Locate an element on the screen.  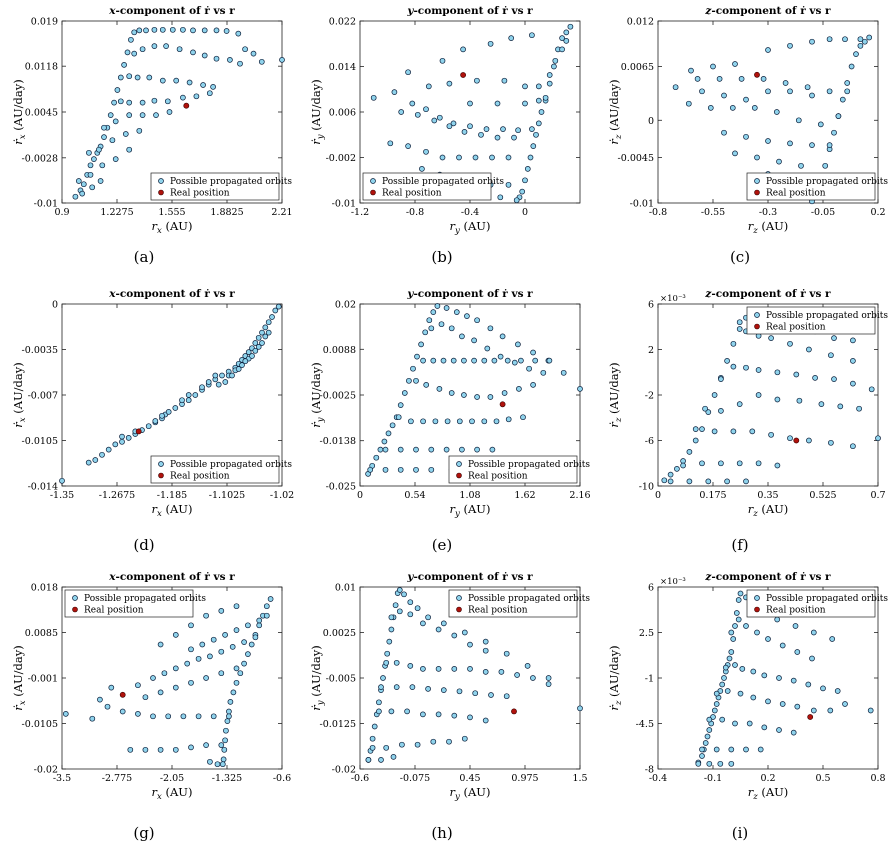
y-tick-label: -0.002 is located at coordinates (341, 158).